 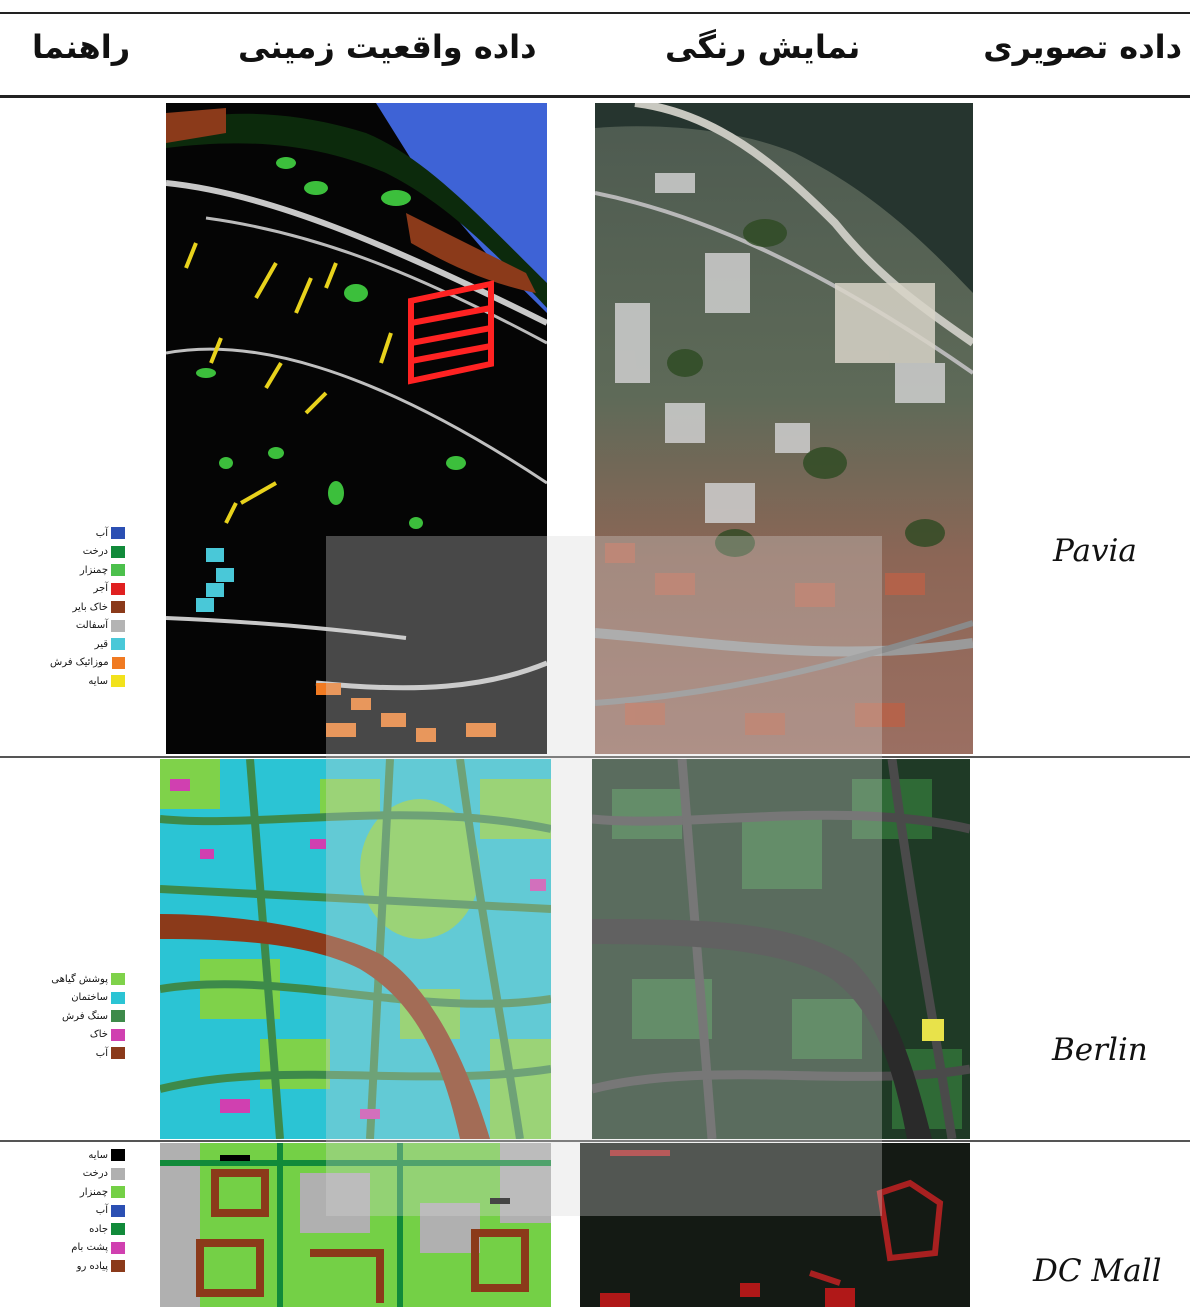 I want to click on legend-item: جاده, so click(x=87, y=1229).